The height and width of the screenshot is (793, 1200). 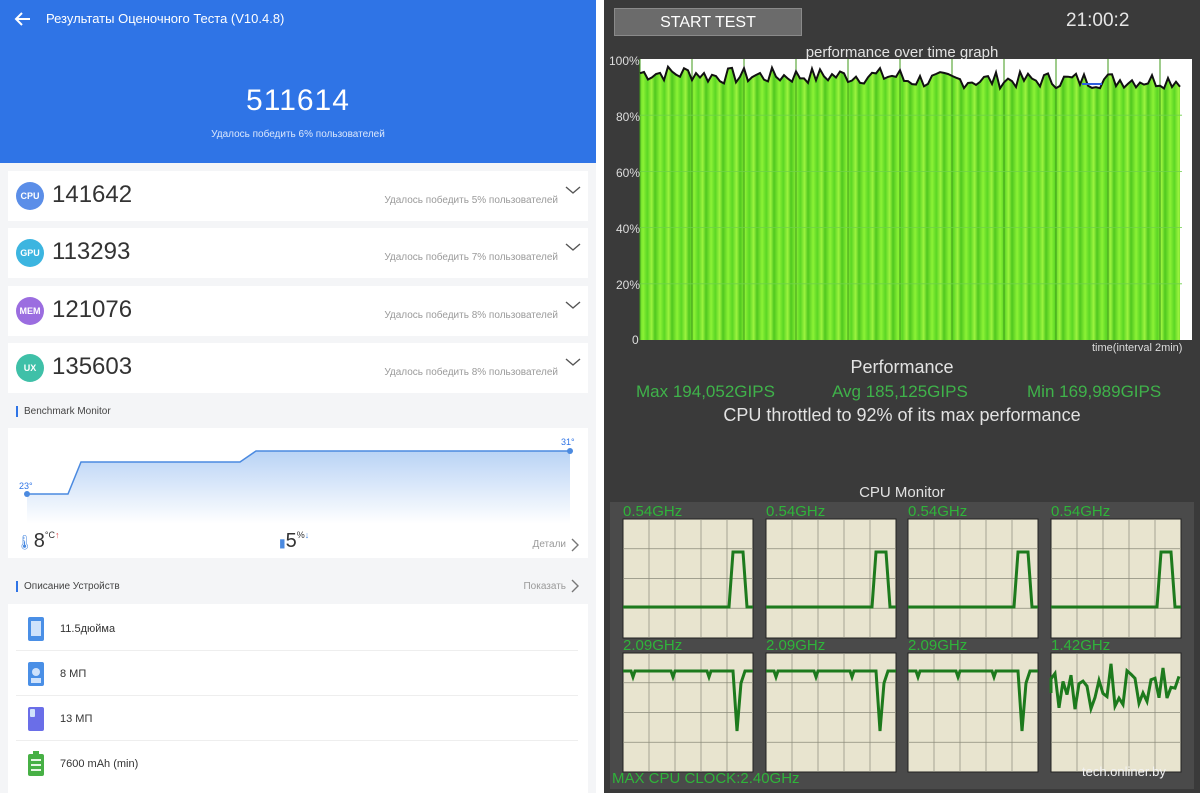 I want to click on benchmark-monitor: 23° 31° 🌡8°C↑ ▮5%↓ Детали, so click(x=298, y=493).